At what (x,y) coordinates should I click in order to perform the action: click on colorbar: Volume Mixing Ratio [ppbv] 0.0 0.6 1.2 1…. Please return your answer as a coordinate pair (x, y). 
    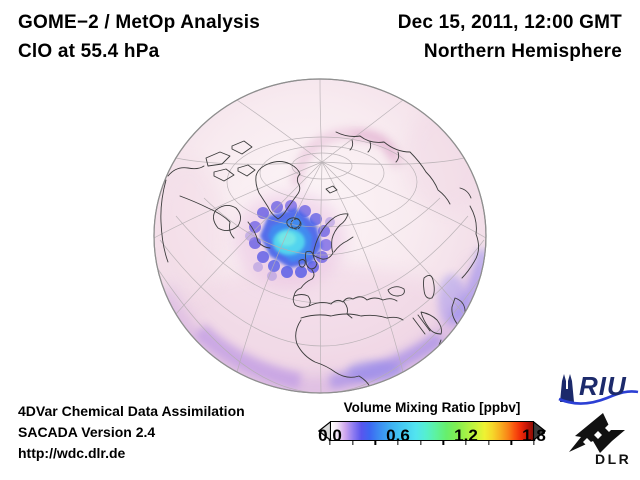
    Looking at the image, I should click on (432, 422).